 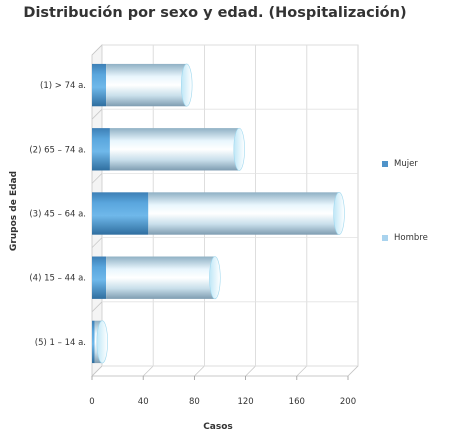 What do you see at coordinates (348, 402) in the screenshot?
I see `x-tick-label: 200` at bounding box center [348, 402].